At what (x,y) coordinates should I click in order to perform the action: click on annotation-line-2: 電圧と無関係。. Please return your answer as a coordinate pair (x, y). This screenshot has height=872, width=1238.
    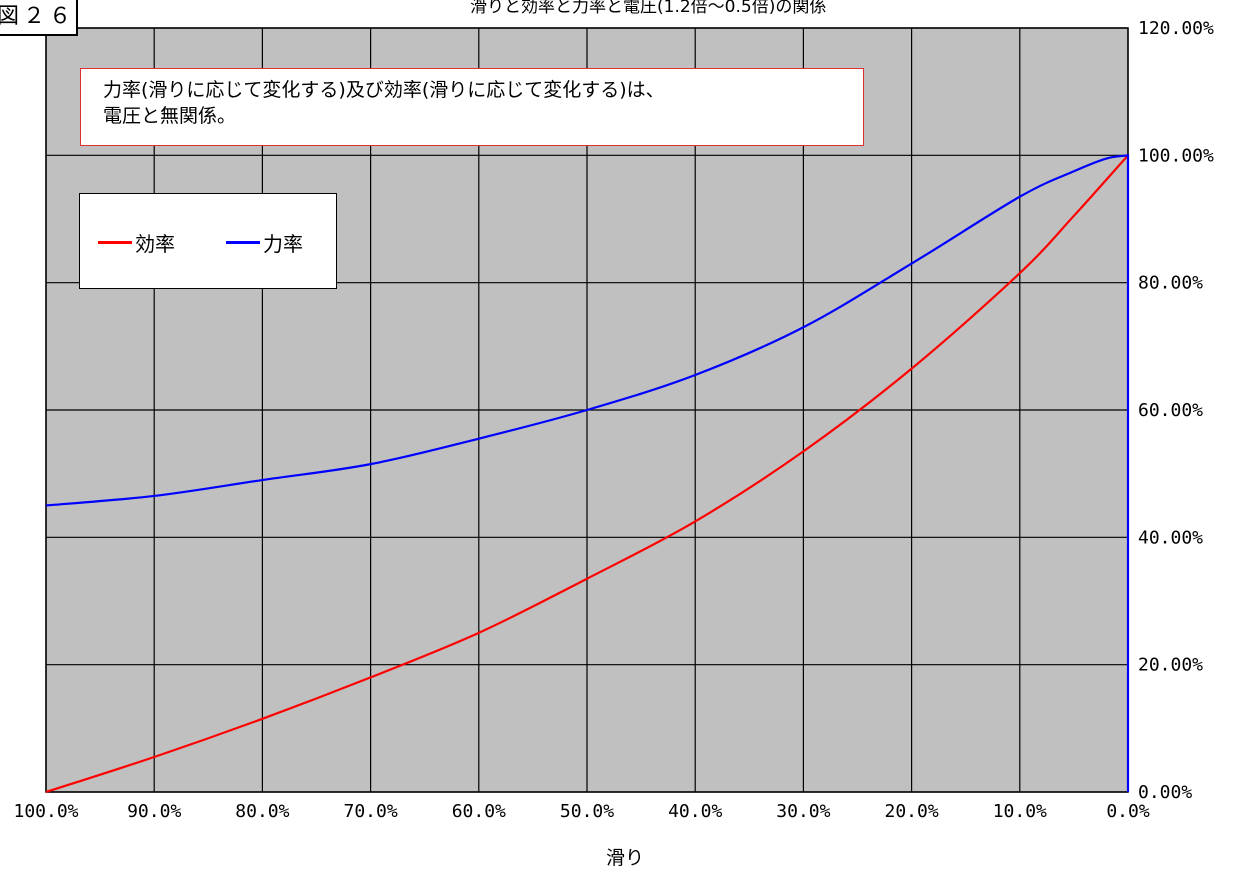
    Looking at the image, I should click on (170, 116).